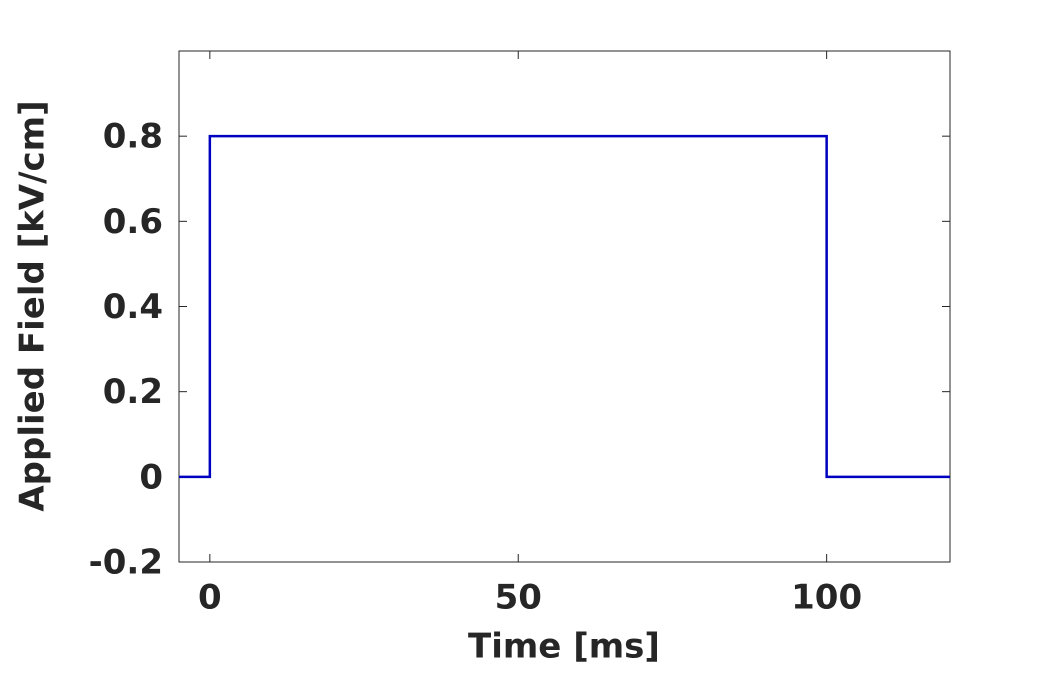  I want to click on x-axis-label: Time [ms], so click(564, 647).